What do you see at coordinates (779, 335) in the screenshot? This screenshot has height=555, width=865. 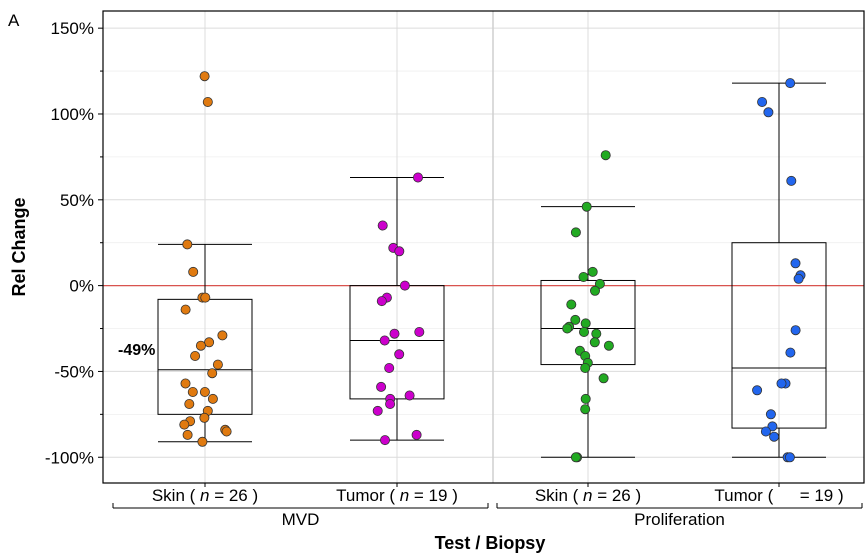 I see `box-tumor-prolif` at bounding box center [779, 335].